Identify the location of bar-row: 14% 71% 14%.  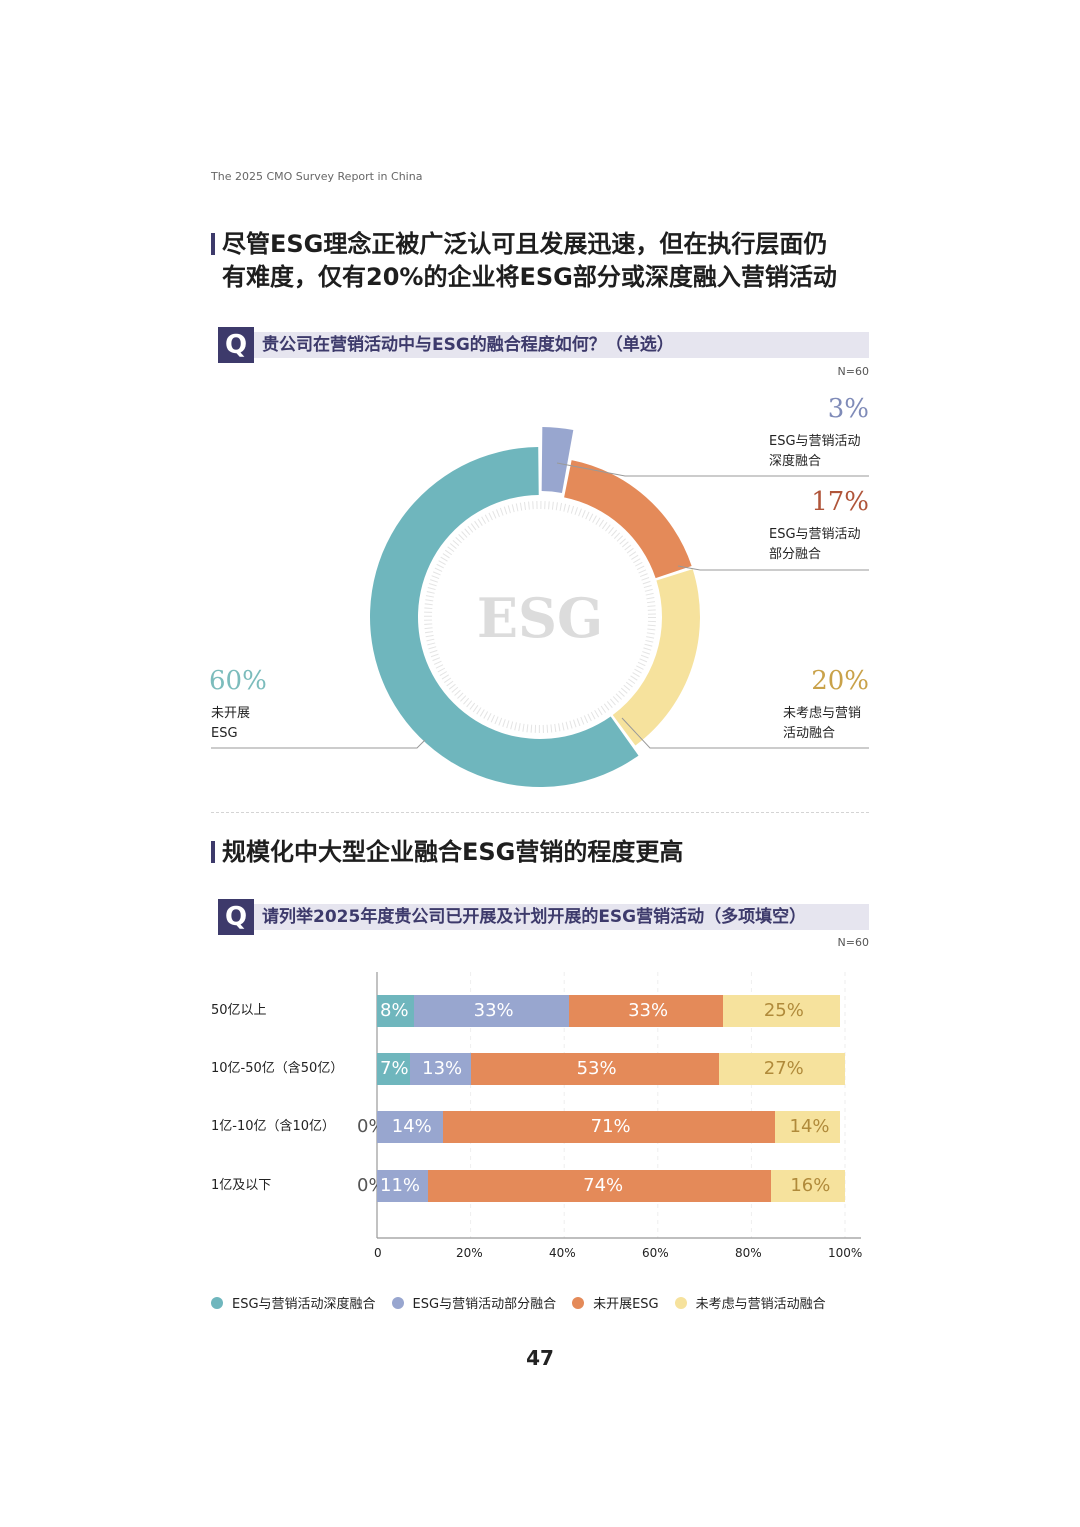
(611, 1127).